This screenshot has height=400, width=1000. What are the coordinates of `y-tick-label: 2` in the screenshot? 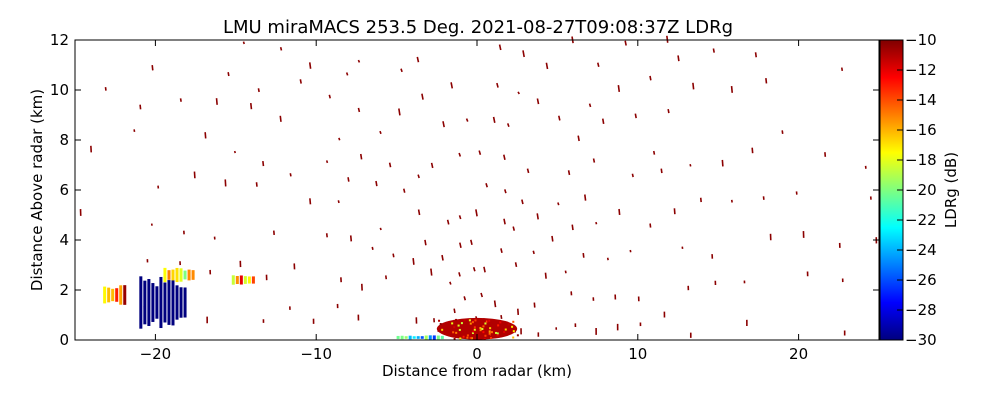 It's located at (64, 290).